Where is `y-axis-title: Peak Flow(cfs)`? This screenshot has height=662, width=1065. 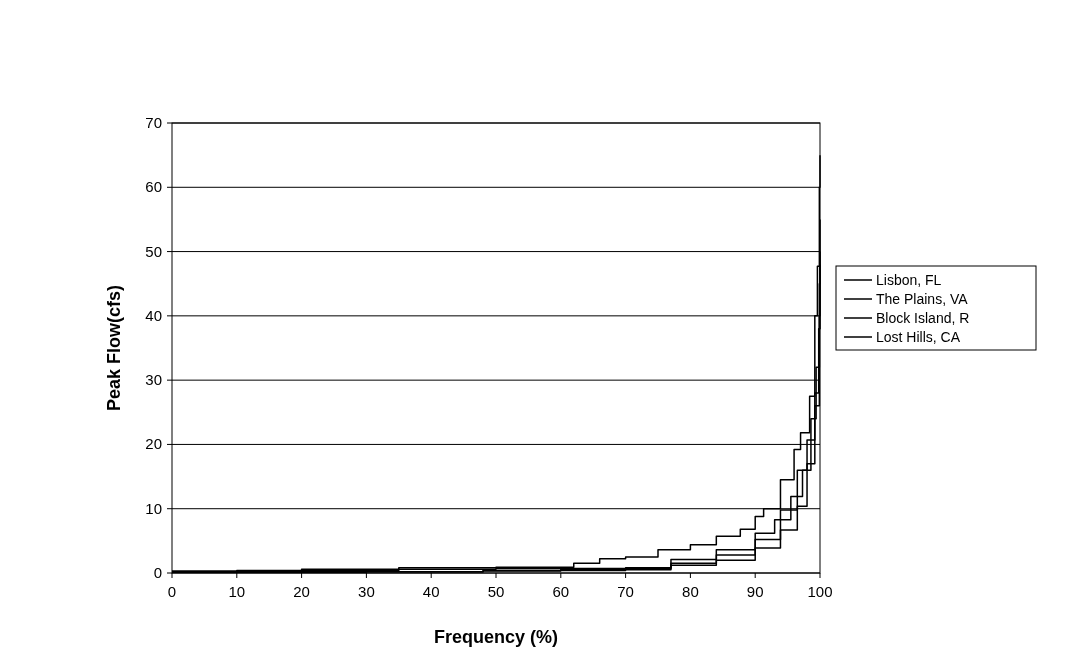
y-axis-title: Peak Flow(cfs) is located at coordinates (114, 348).